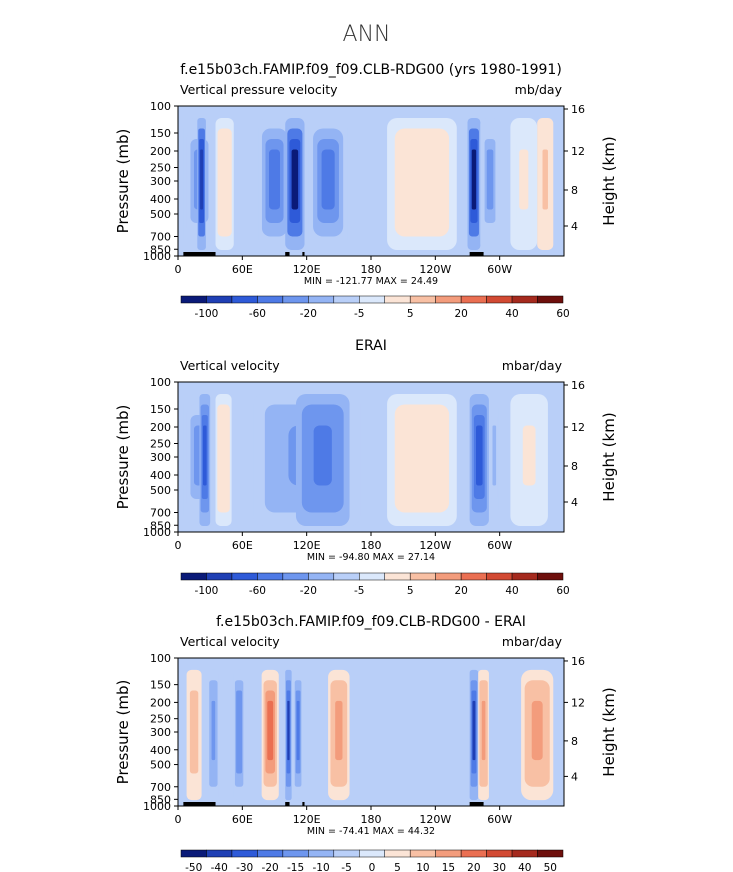  Describe the element at coordinates (578, 385) in the screenshot. I see `y2-tick-label: 16` at that location.